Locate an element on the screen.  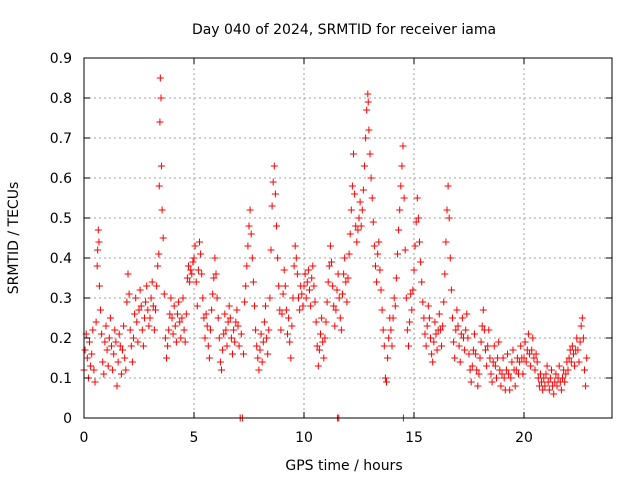
y-tick-label: 0 is located at coordinates (67, 419).